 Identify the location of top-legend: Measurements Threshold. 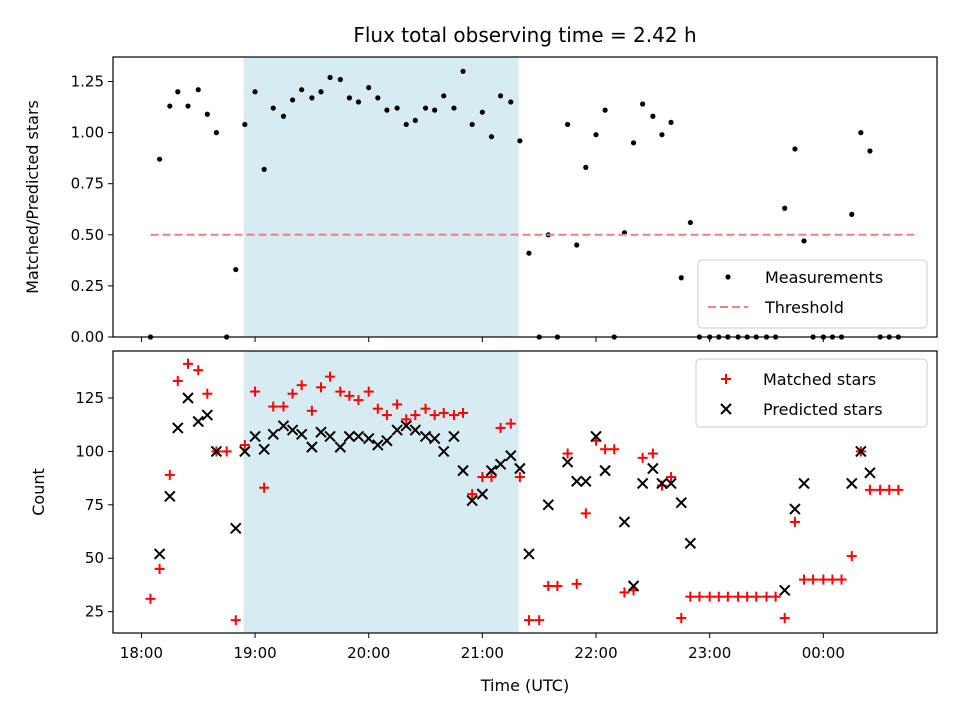
(812, 294).